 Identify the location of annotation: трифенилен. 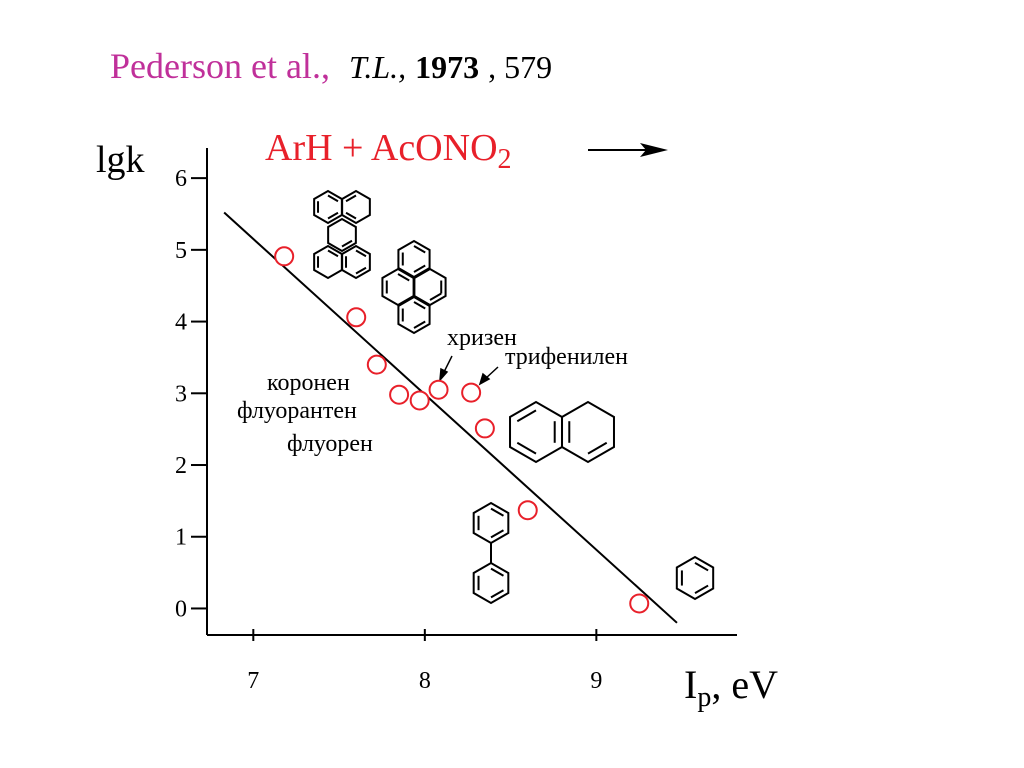
(566, 357).